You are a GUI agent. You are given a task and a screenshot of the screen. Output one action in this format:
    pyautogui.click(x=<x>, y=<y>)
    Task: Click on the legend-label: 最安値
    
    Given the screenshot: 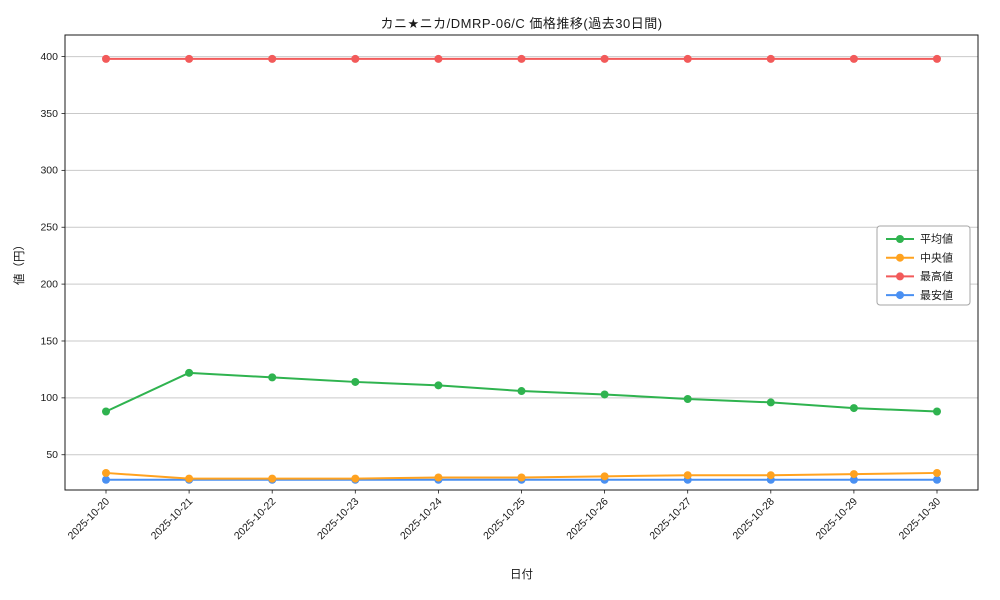 What is the action you would take?
    pyautogui.click(x=936, y=295)
    